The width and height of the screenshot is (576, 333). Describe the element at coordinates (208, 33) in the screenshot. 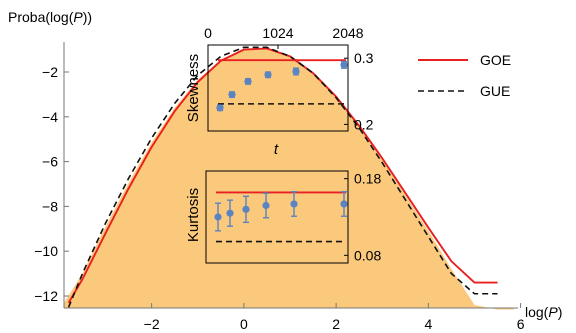

I see `inset-x-tick-label: 0` at that location.